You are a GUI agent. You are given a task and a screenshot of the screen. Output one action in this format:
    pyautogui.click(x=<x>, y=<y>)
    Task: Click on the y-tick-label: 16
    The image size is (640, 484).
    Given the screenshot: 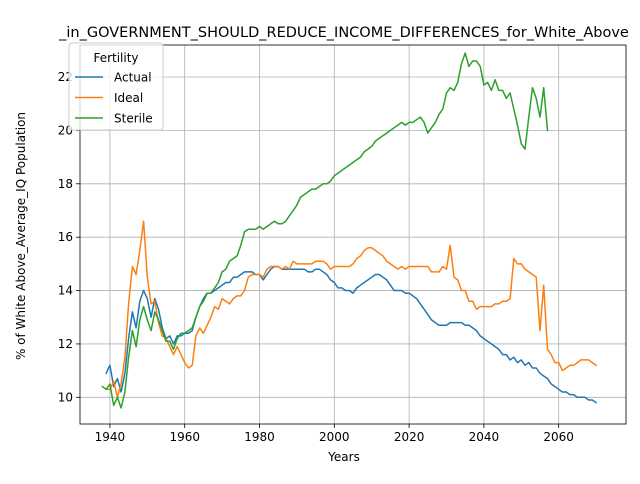 What is the action you would take?
    pyautogui.click(x=65, y=237)
    